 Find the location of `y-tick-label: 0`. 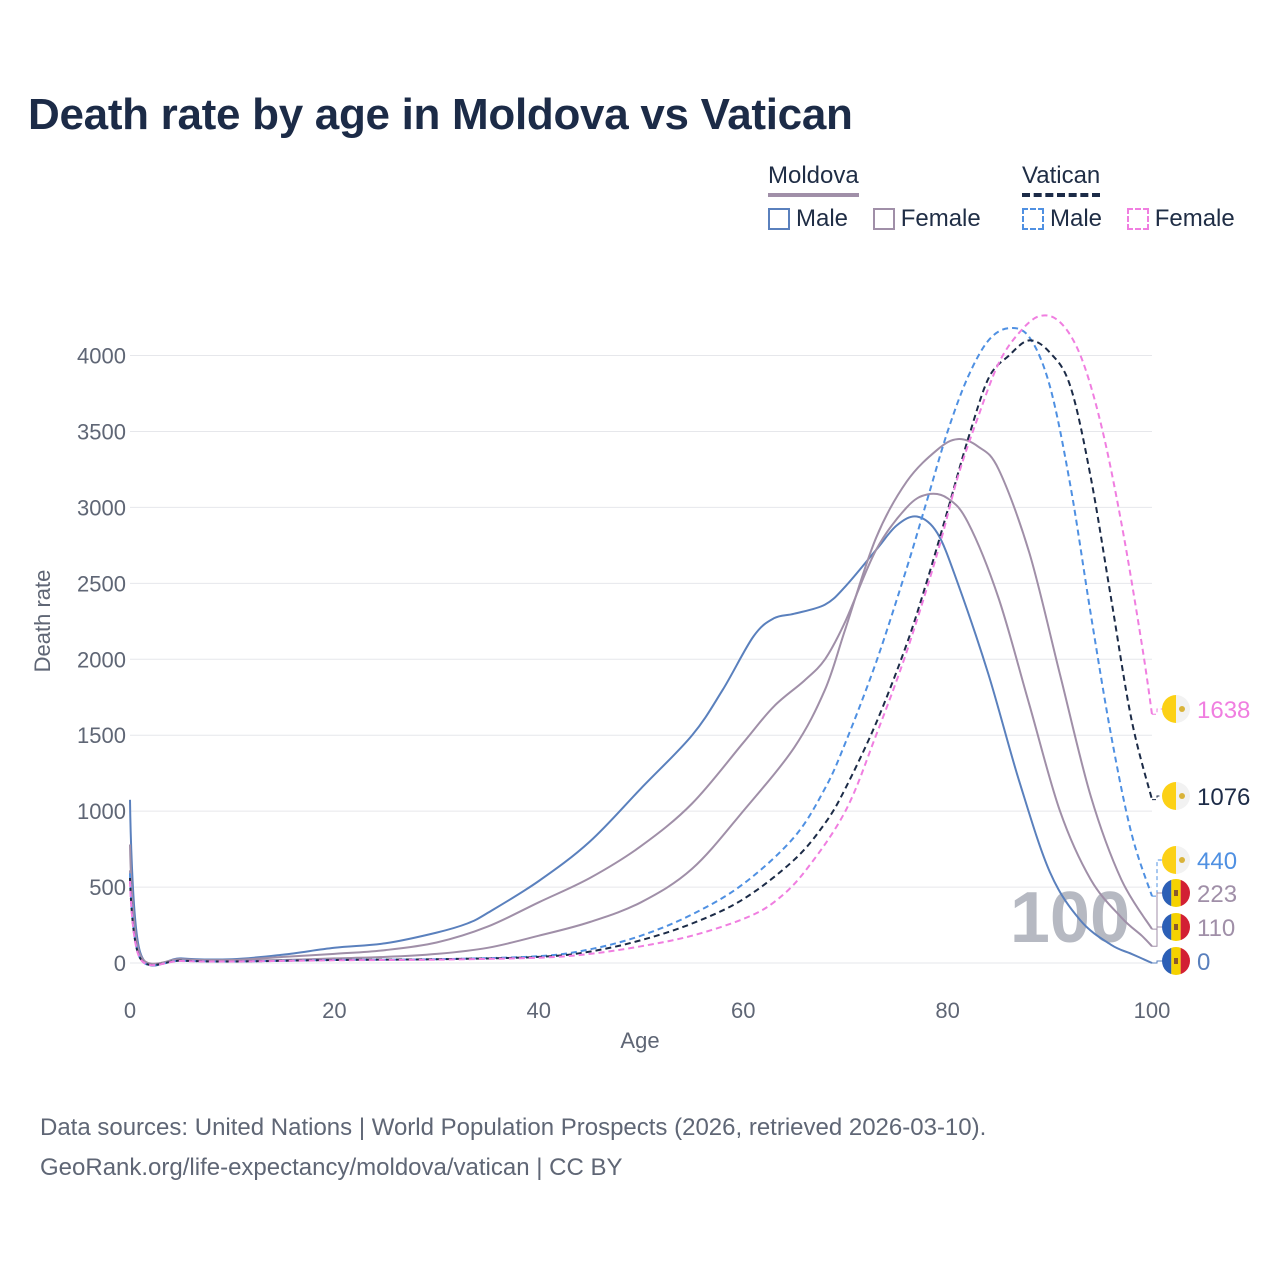

y-tick-label: 0 is located at coordinates (120, 963).